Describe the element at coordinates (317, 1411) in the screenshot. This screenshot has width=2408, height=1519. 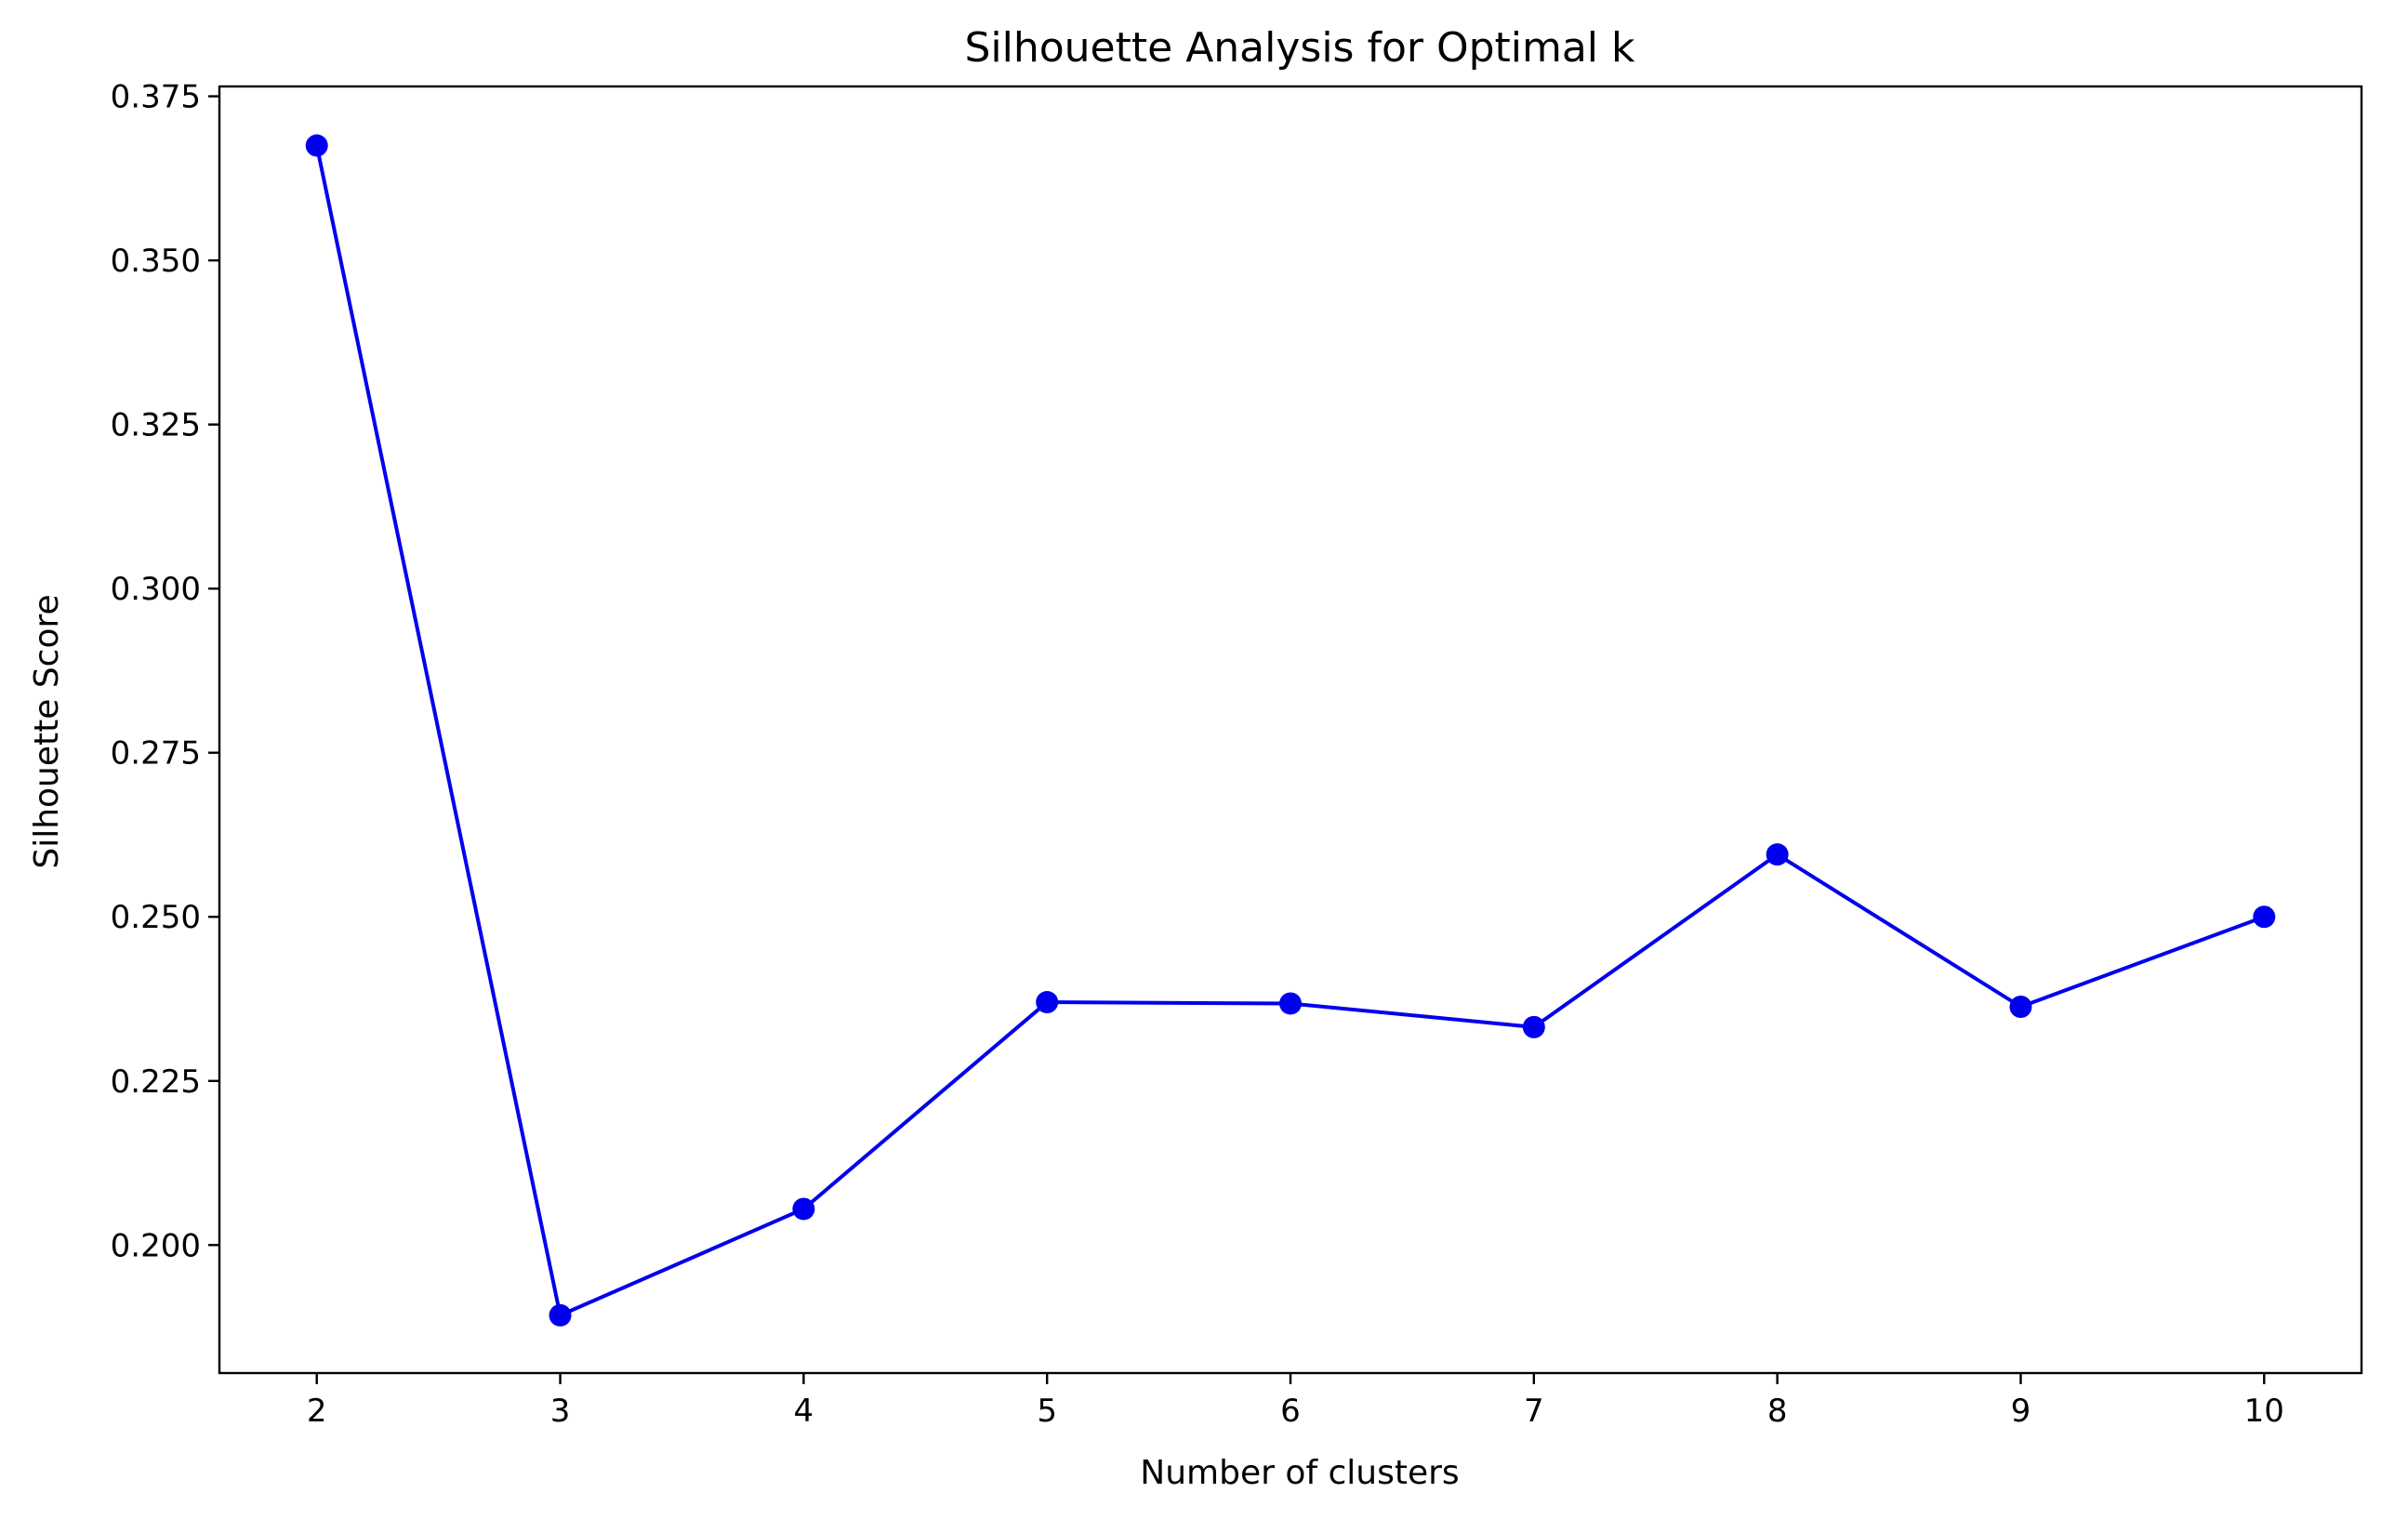
I see `x-tick-label: 2` at that location.